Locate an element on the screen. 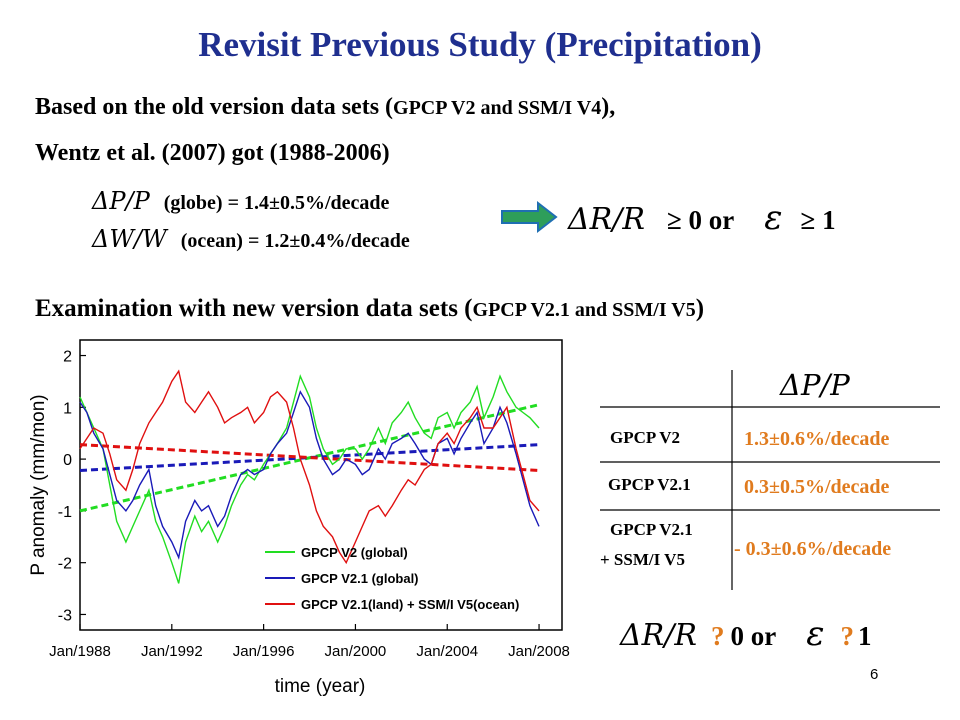  x-tick-label: Jan/2008 is located at coordinates (539, 651).